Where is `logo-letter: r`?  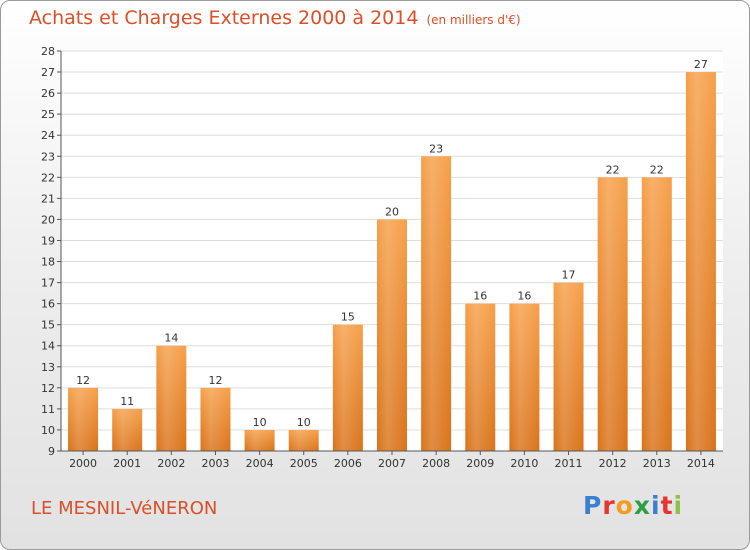
logo-letter: r is located at coordinates (609, 505).